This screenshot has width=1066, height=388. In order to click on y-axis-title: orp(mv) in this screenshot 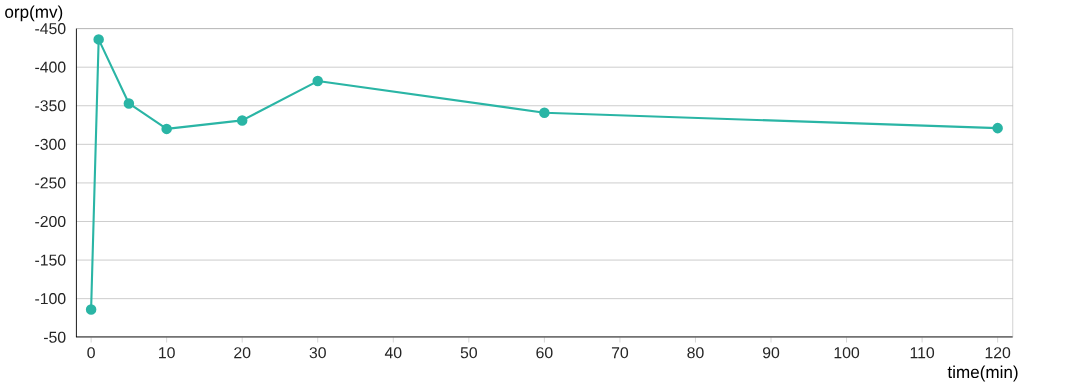, I will do `click(34, 13)`.